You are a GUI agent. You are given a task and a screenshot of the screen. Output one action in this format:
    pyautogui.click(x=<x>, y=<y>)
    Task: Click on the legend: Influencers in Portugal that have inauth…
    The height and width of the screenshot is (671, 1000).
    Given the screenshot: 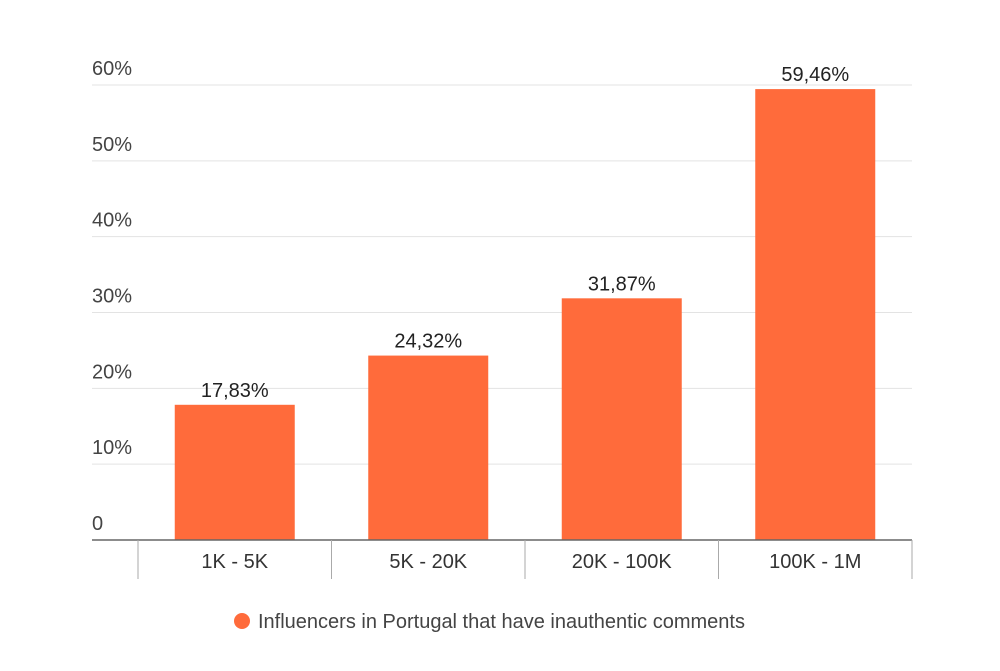 What is the action you would take?
    pyautogui.click(x=489, y=622)
    